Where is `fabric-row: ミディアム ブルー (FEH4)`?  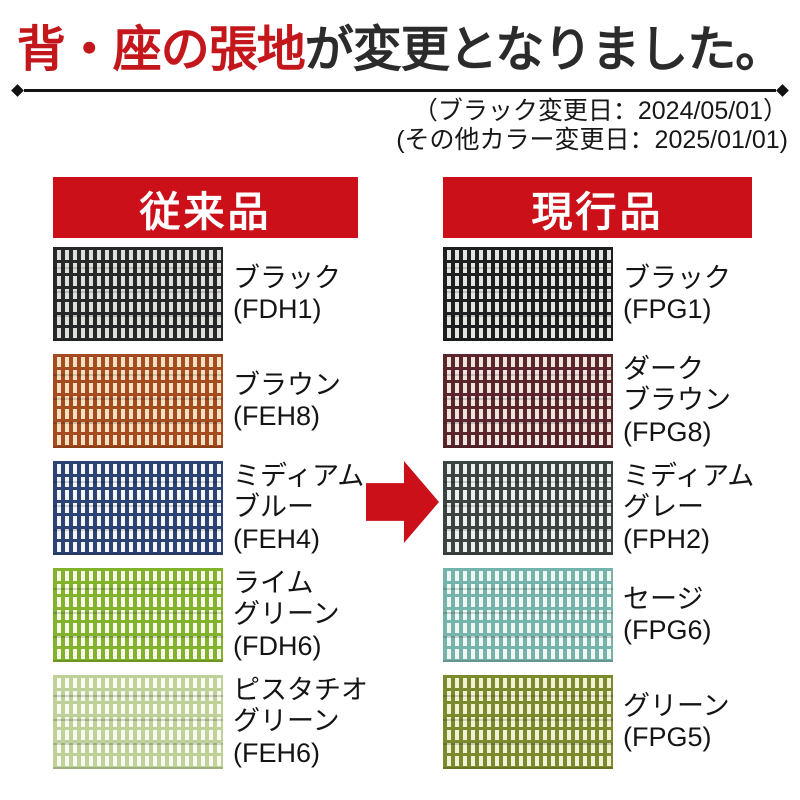 fabric-row: ミディアム ブルー (FEH4) is located at coordinates (208, 508).